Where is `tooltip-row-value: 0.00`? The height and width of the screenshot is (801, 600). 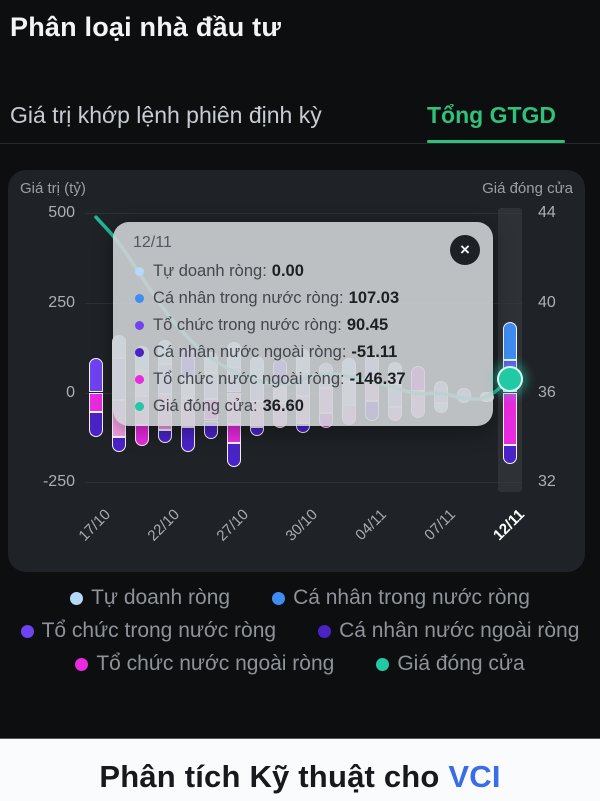 tooltip-row-value: 0.00 is located at coordinates (287, 271).